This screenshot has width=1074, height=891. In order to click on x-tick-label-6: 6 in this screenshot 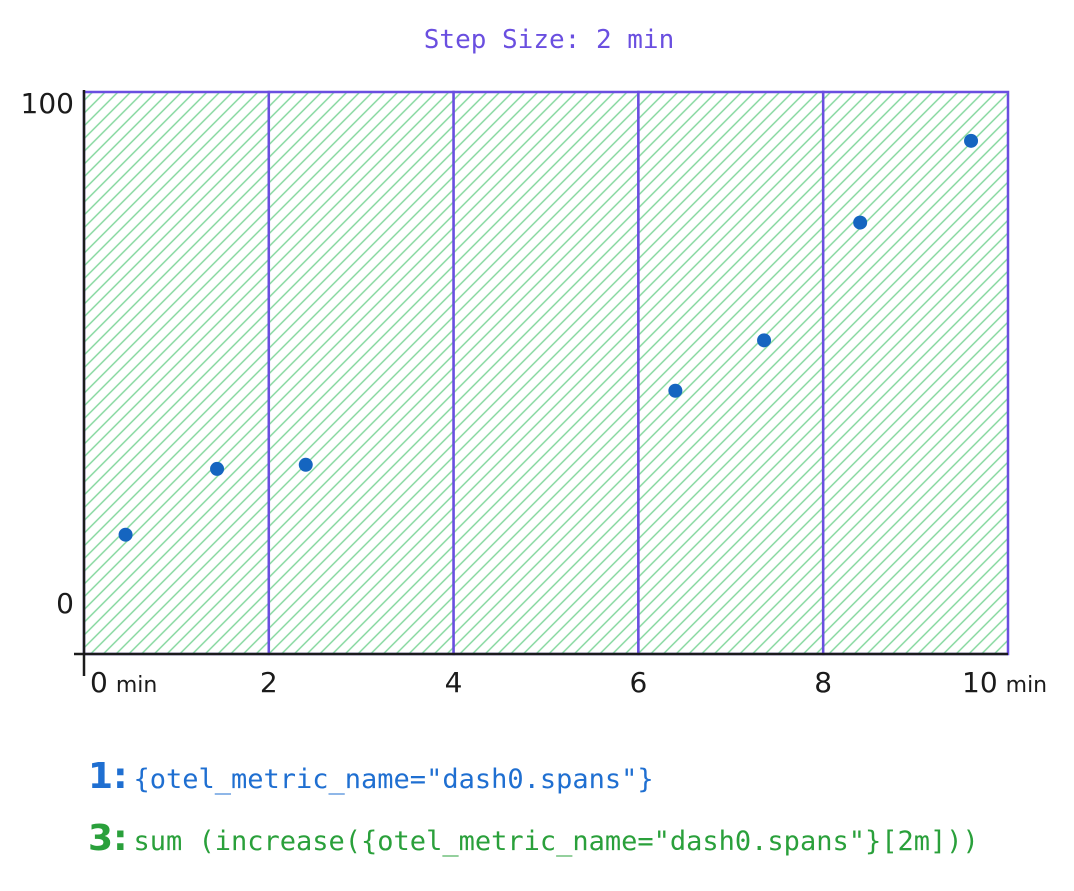, I will do `click(638, 682)`.